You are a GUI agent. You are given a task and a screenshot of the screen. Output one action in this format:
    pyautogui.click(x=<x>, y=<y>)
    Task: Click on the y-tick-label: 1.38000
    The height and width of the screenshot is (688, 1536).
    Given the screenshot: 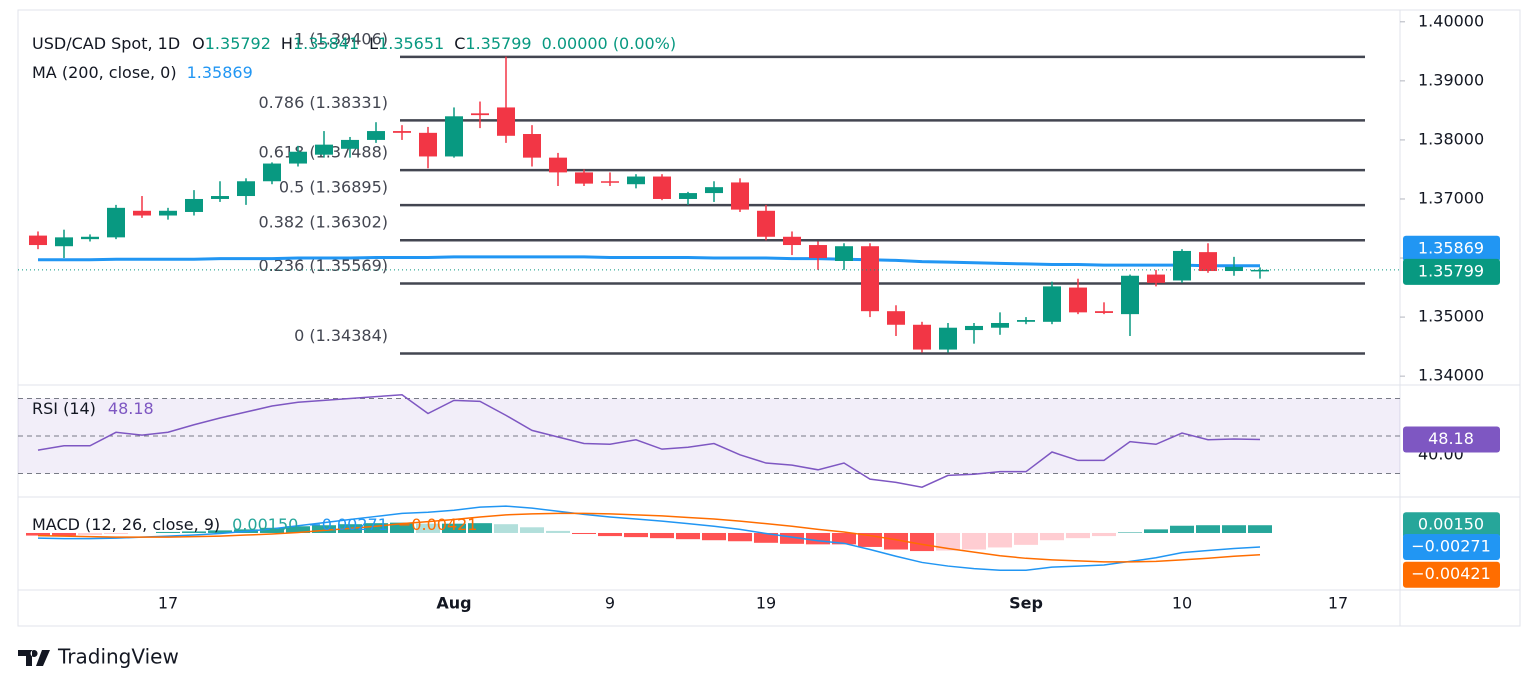 What is the action you would take?
    pyautogui.click(x=1451, y=138)
    